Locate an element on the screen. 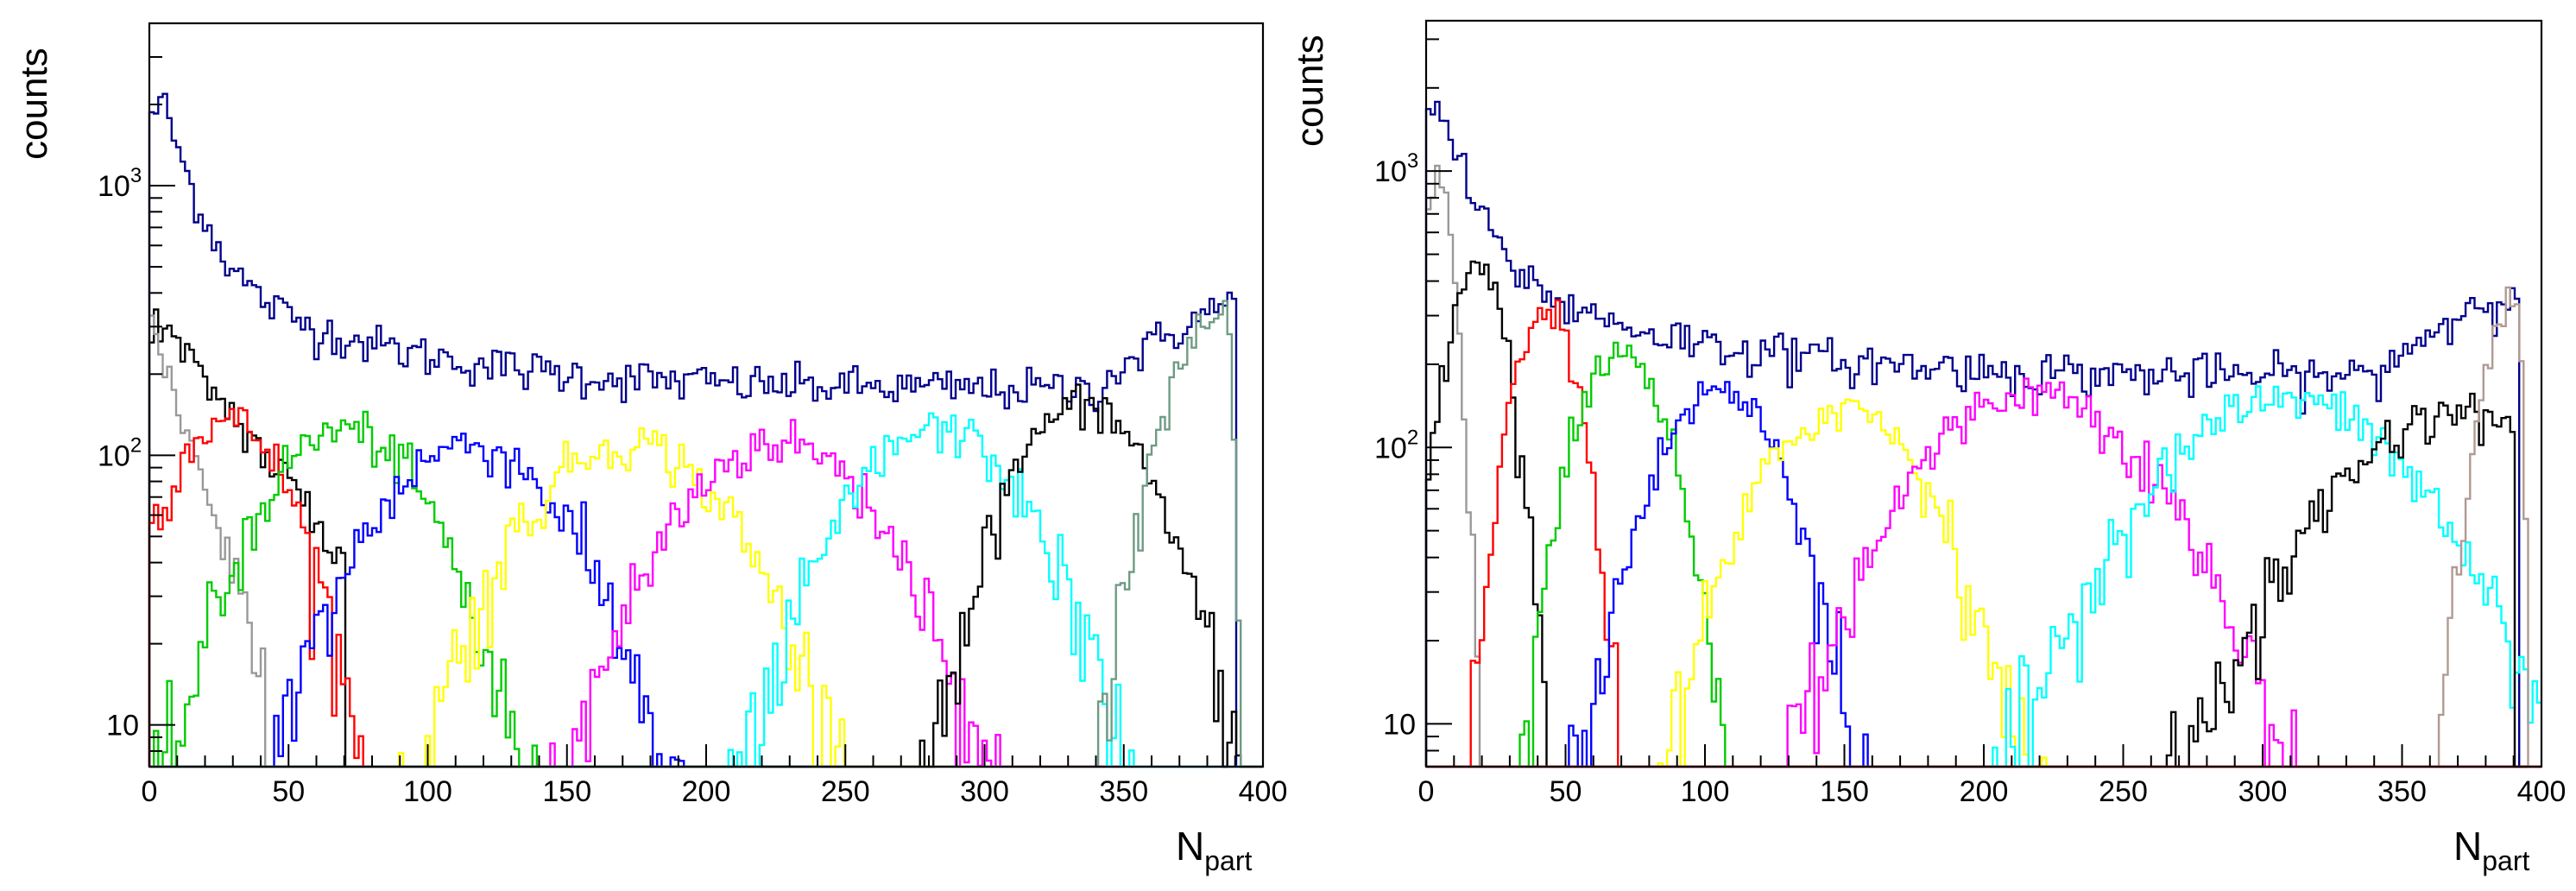 This screenshot has height=891, width=2576. right-x-axis-label-main: N is located at coordinates (2467, 846).